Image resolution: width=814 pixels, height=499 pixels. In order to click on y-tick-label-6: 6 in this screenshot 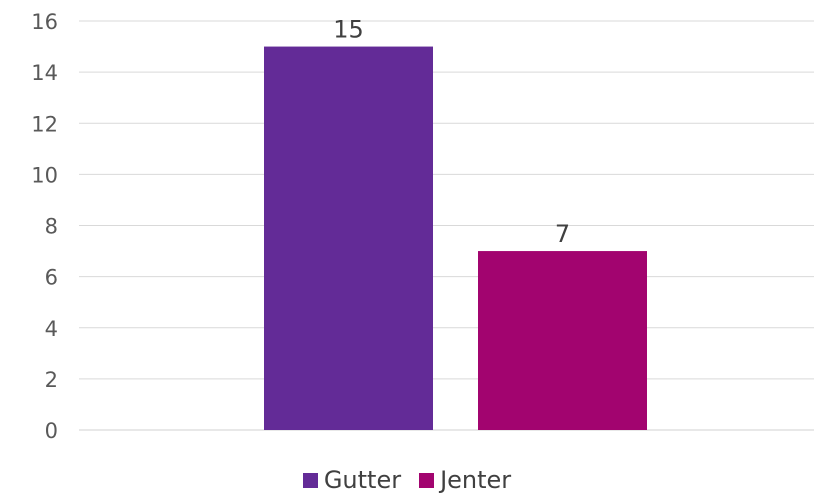, I will do `click(51, 278)`.